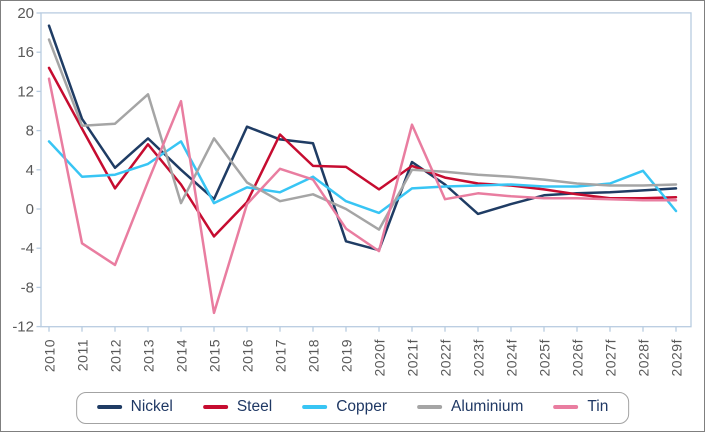  I want to click on y-axis-tick-label: 8, so click(30, 131).